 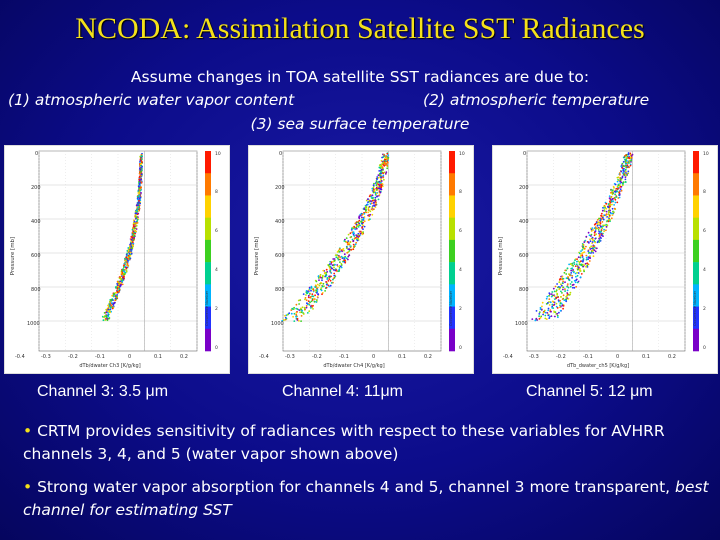 I want to click on intro-item-water-vapor: (1) atmospheric water vapor content, so click(x=151, y=100).